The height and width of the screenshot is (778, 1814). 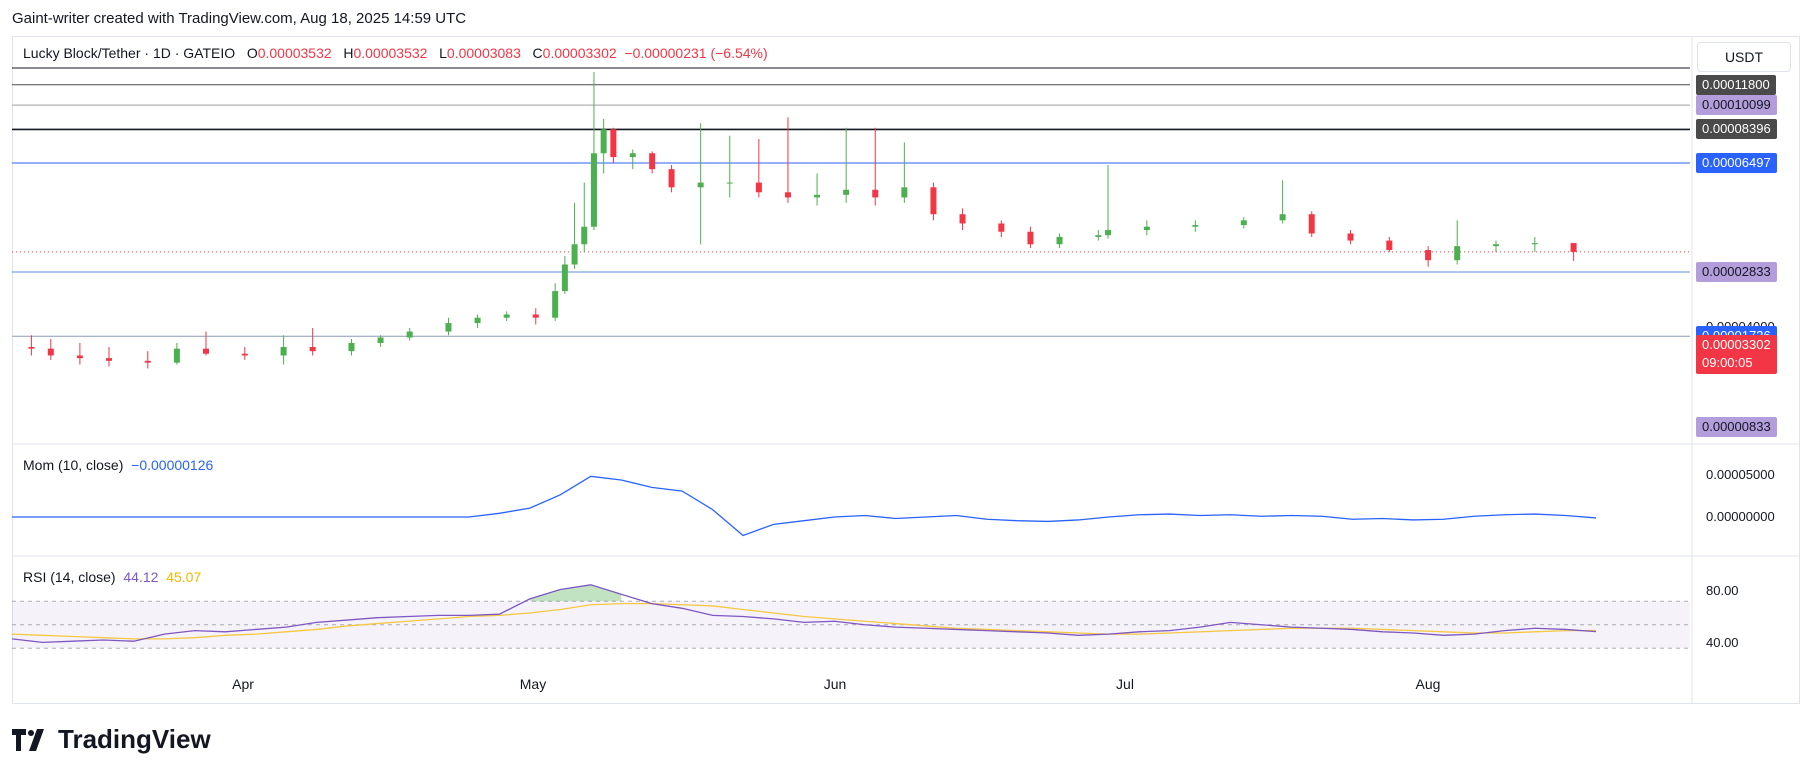 I want to click on x-tick-aug: Aug, so click(x=1428, y=684).